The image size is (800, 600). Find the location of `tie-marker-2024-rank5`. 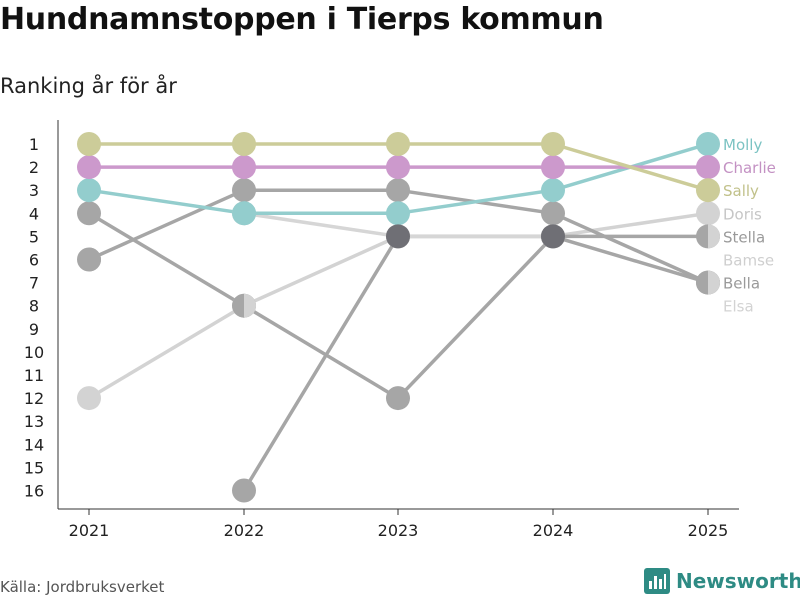

tie-marker-2024-rank5 is located at coordinates (553, 236).